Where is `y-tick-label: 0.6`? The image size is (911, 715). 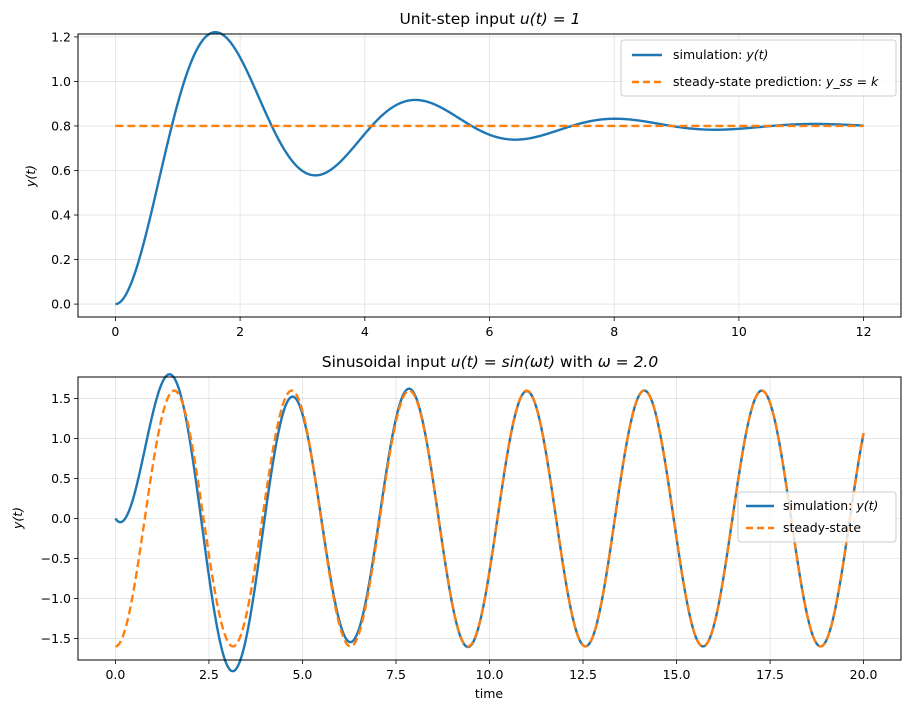 y-tick-label: 0.6 is located at coordinates (61, 170).